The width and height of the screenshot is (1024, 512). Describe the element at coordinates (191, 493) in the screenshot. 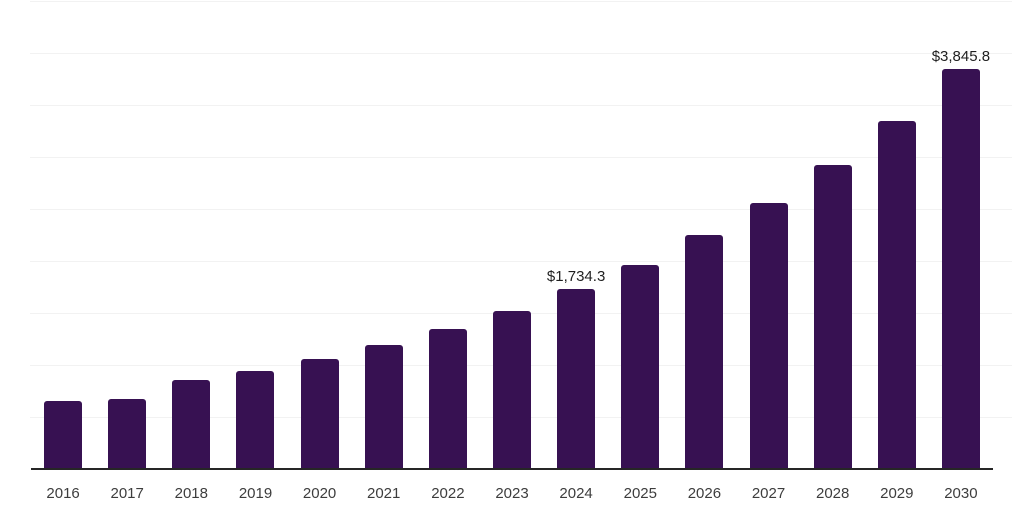

I see `x-tick-2018: 2018` at that location.